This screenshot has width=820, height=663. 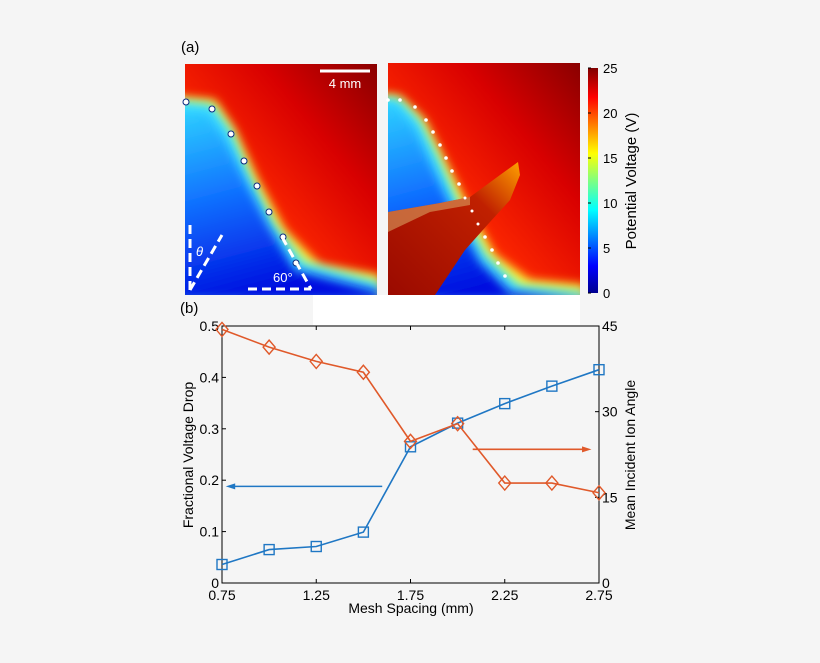 I want to click on colorbar-tick-label: 5, so click(x=606, y=248).